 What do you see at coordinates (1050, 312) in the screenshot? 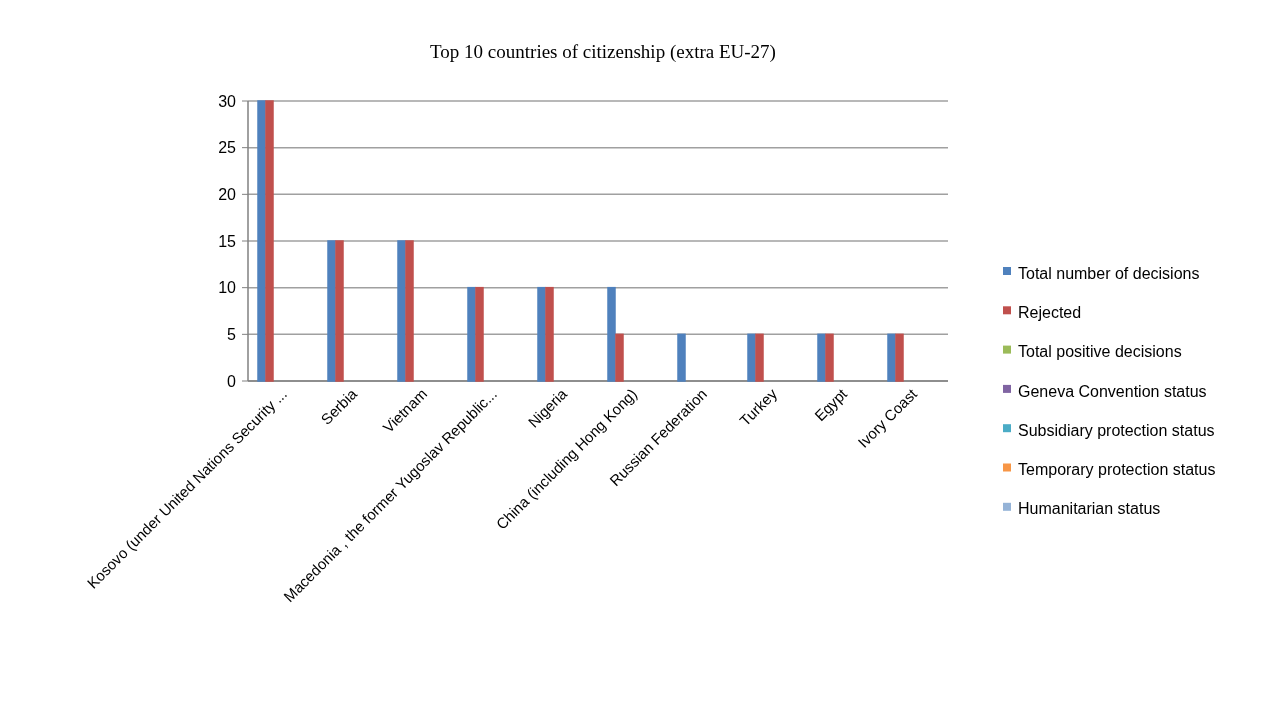
I see `legend-label: Rejected` at bounding box center [1050, 312].